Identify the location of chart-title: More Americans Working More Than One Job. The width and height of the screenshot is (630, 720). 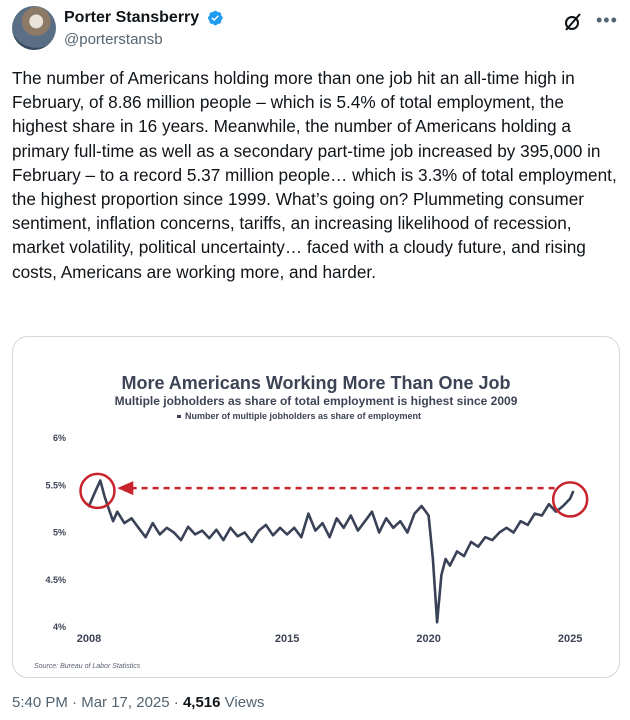
(315, 383).